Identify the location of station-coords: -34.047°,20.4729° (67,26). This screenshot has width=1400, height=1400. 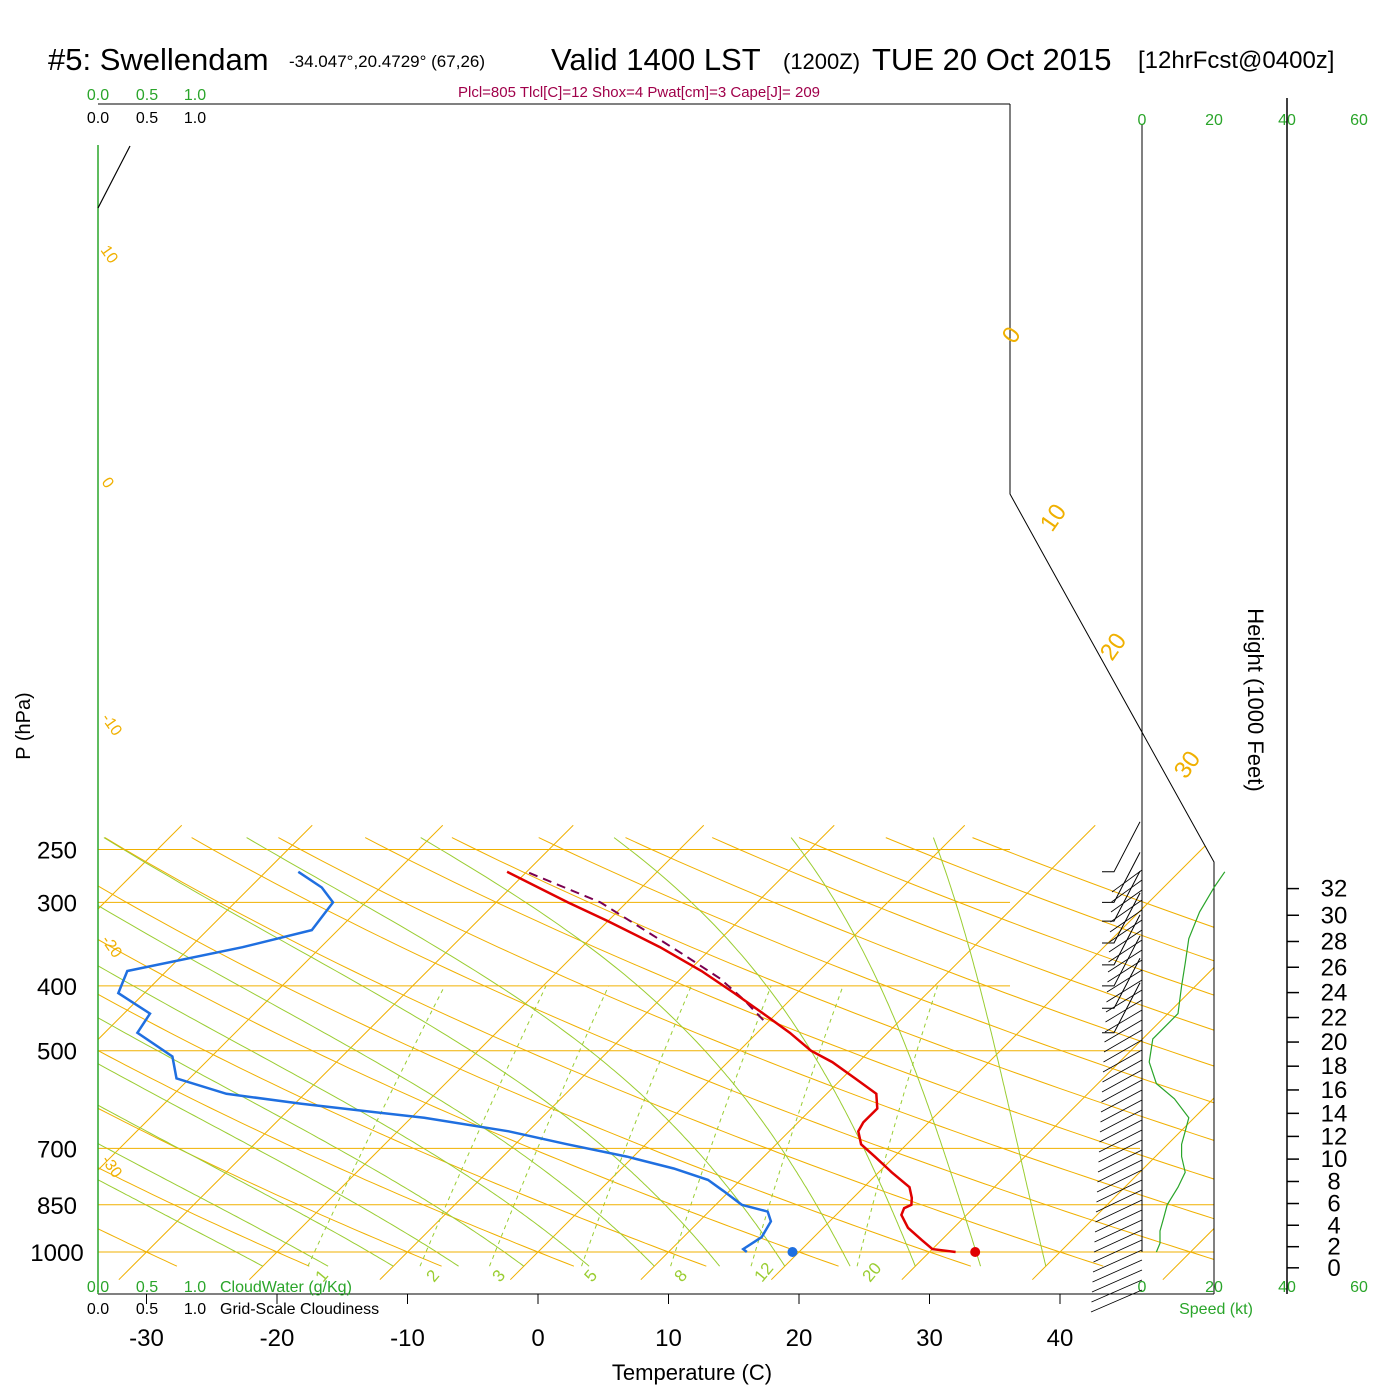
(387, 61).